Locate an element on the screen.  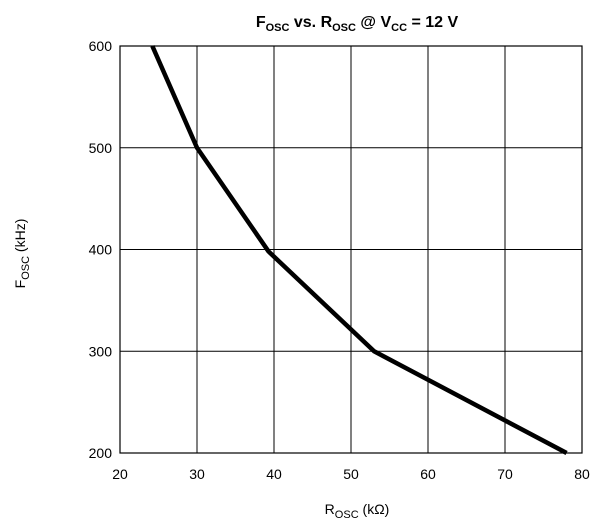
y-tick-label: 600 is located at coordinates (101, 46).